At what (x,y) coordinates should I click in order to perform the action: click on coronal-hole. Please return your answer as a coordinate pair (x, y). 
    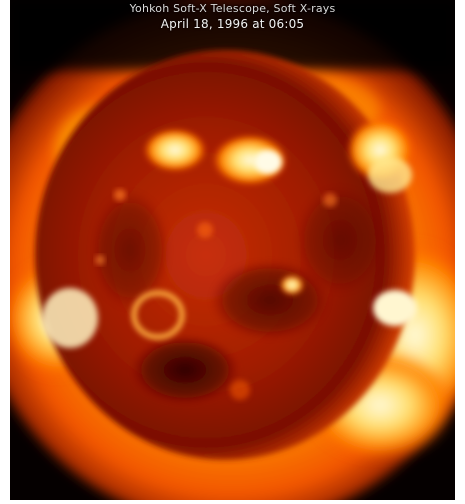
    Looking at the image, I should click on (185, 370).